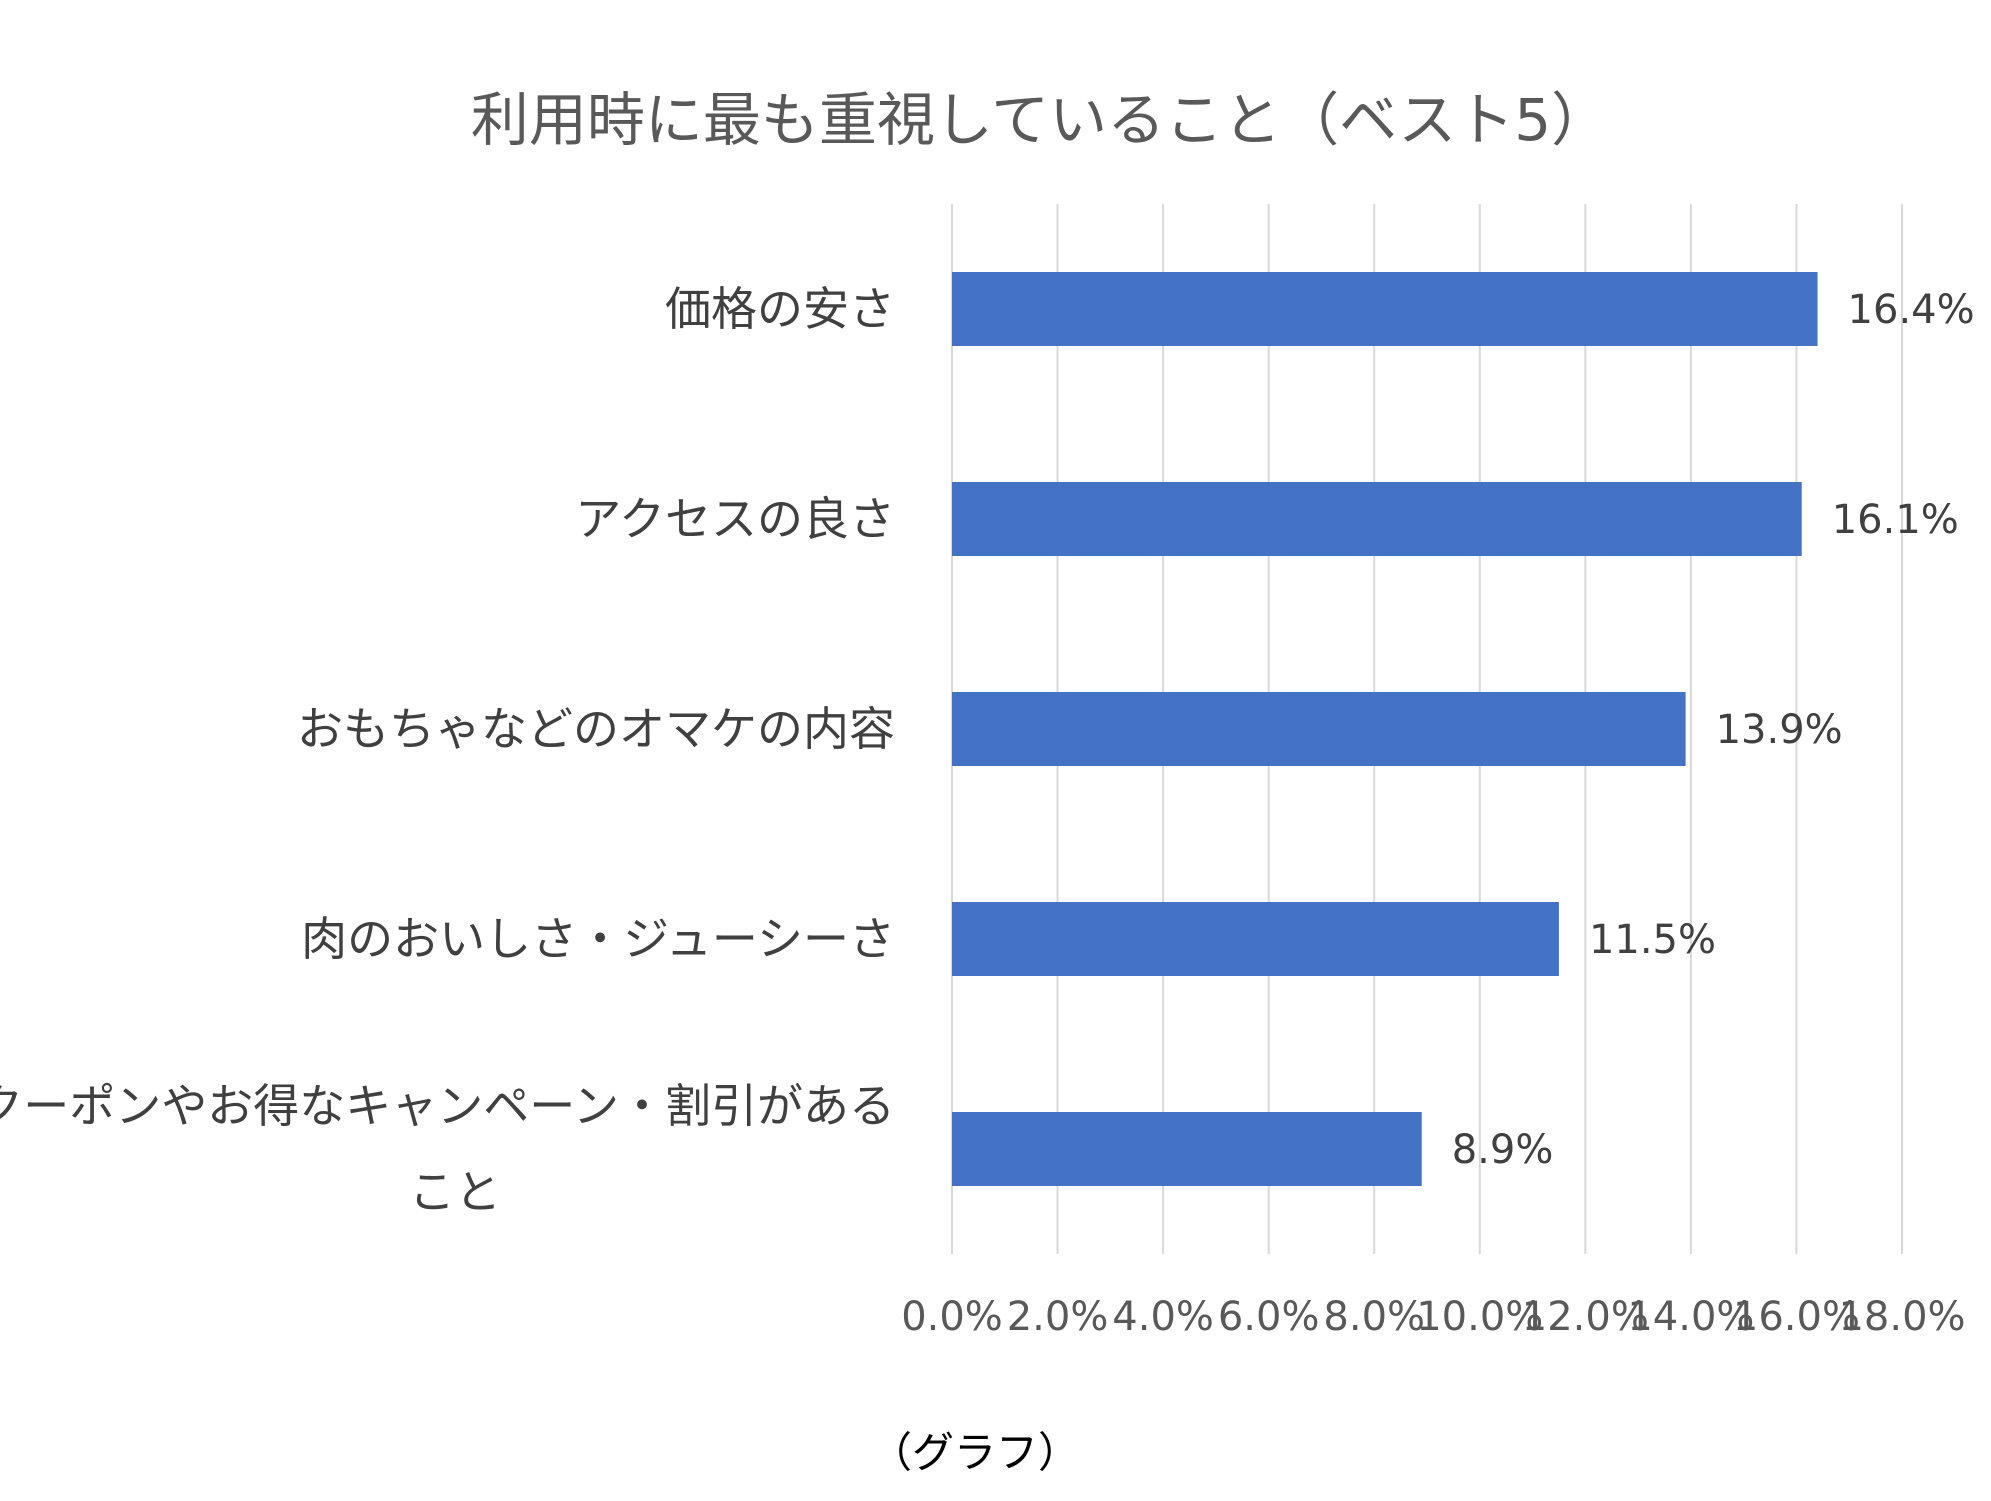 The height and width of the screenshot is (1501, 1991). Describe the element at coordinates (1058, 1317) in the screenshot. I see `x-tick-label: 2.0%` at that location.